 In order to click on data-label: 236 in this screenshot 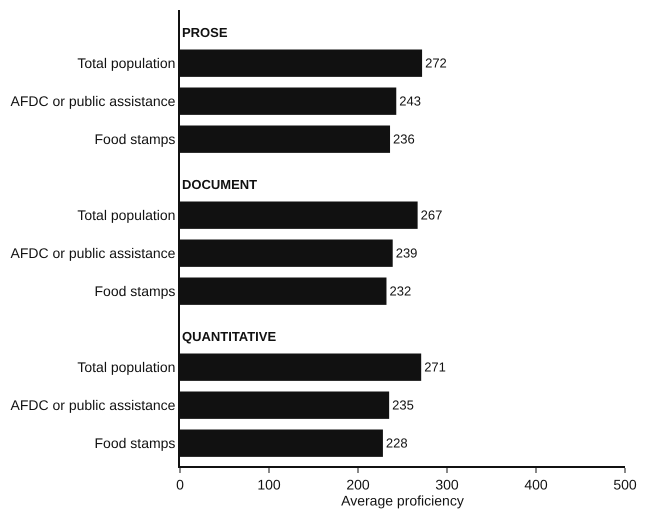, I will do `click(404, 139)`.